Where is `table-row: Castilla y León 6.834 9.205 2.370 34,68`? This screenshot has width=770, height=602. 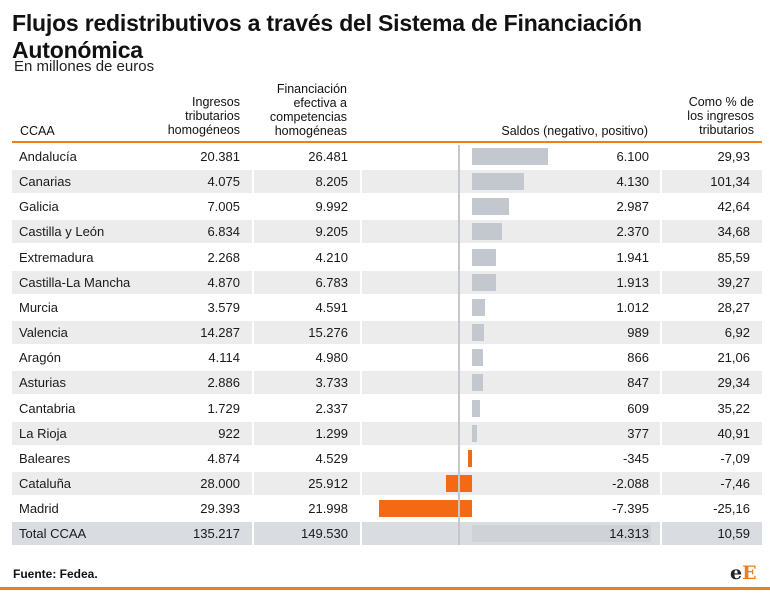 table-row: Castilla y León 6.834 9.205 2.370 34,68 is located at coordinates (387, 231).